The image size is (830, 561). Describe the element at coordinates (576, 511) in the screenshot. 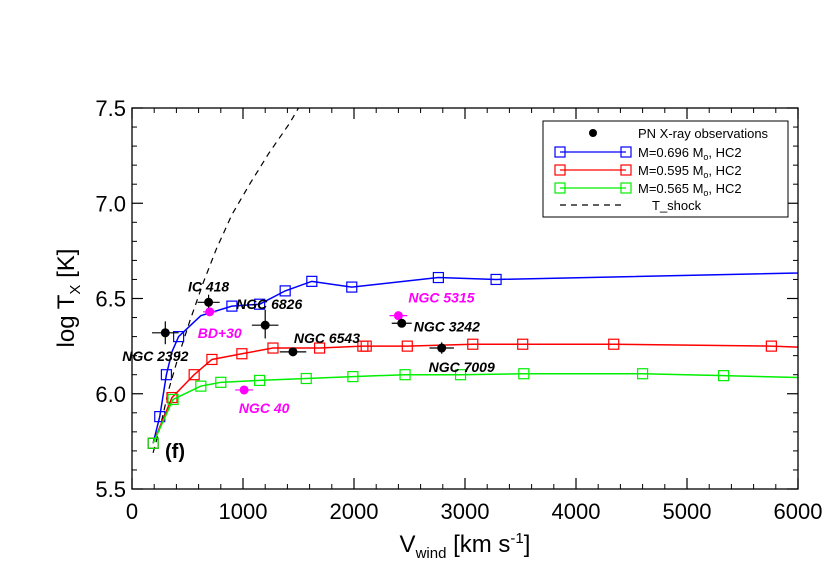

I see `x-tick-label: 4000` at that location.